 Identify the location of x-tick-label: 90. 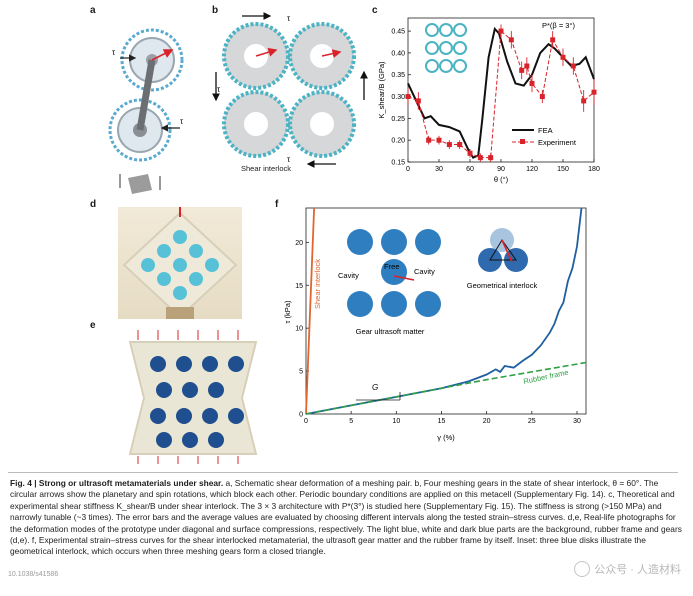
(501, 169).